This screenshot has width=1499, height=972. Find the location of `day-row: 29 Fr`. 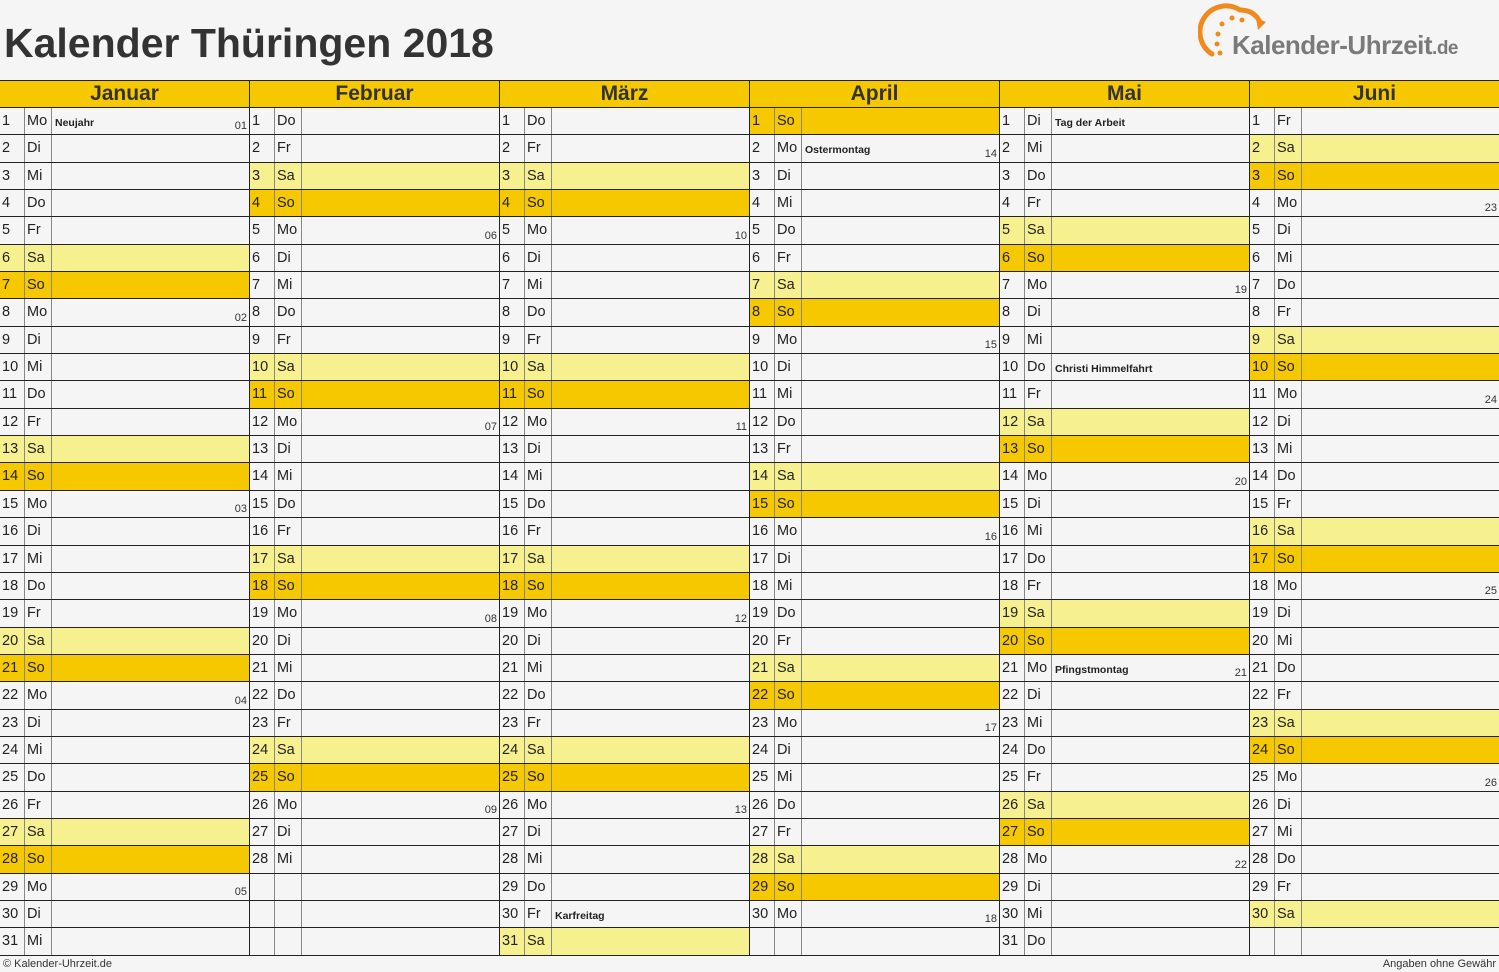

day-row: 29 Fr is located at coordinates (1374, 887).